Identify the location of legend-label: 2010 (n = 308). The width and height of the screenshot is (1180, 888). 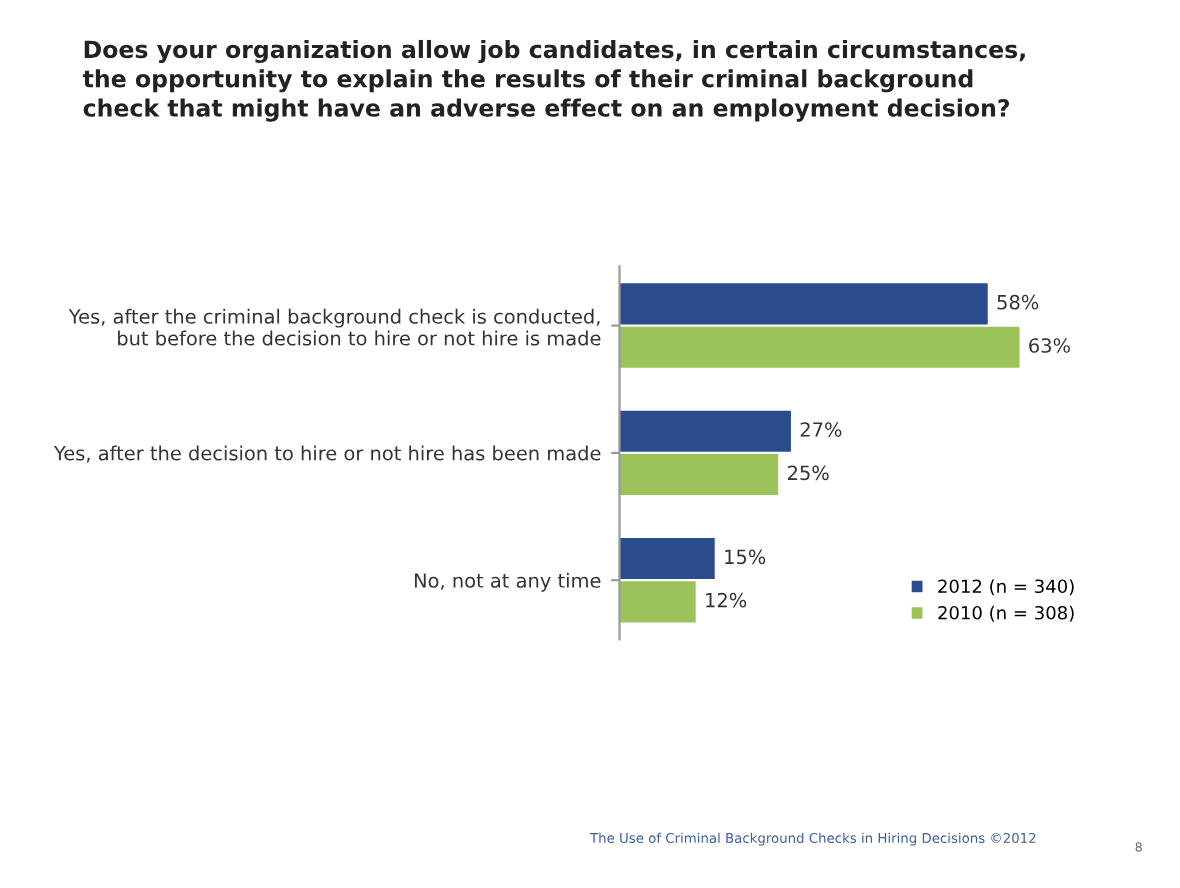
(1006, 613).